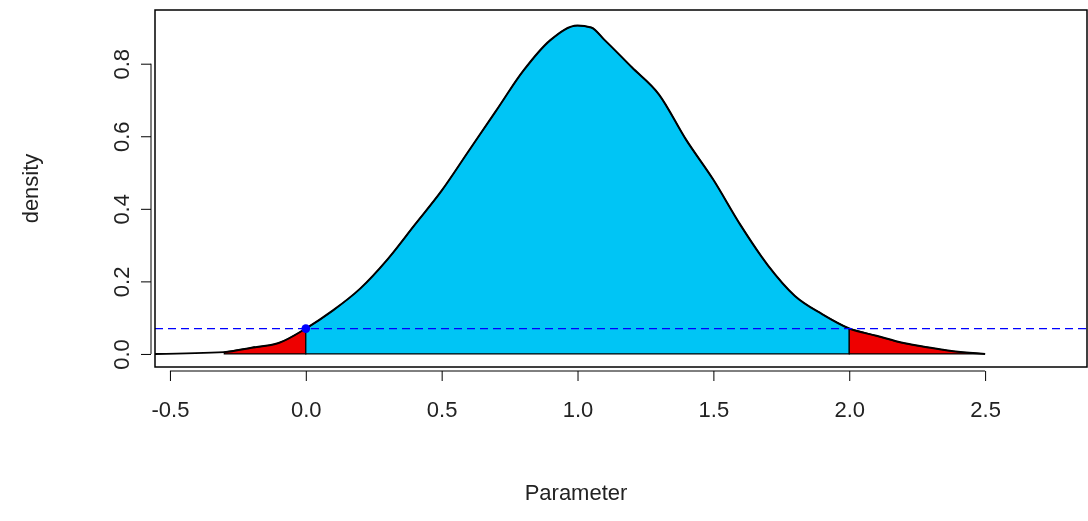 Image resolution: width=1088 pixels, height=521 pixels. What do you see at coordinates (121, 137) in the screenshot?
I see `y-tick-label: 0.6` at bounding box center [121, 137].